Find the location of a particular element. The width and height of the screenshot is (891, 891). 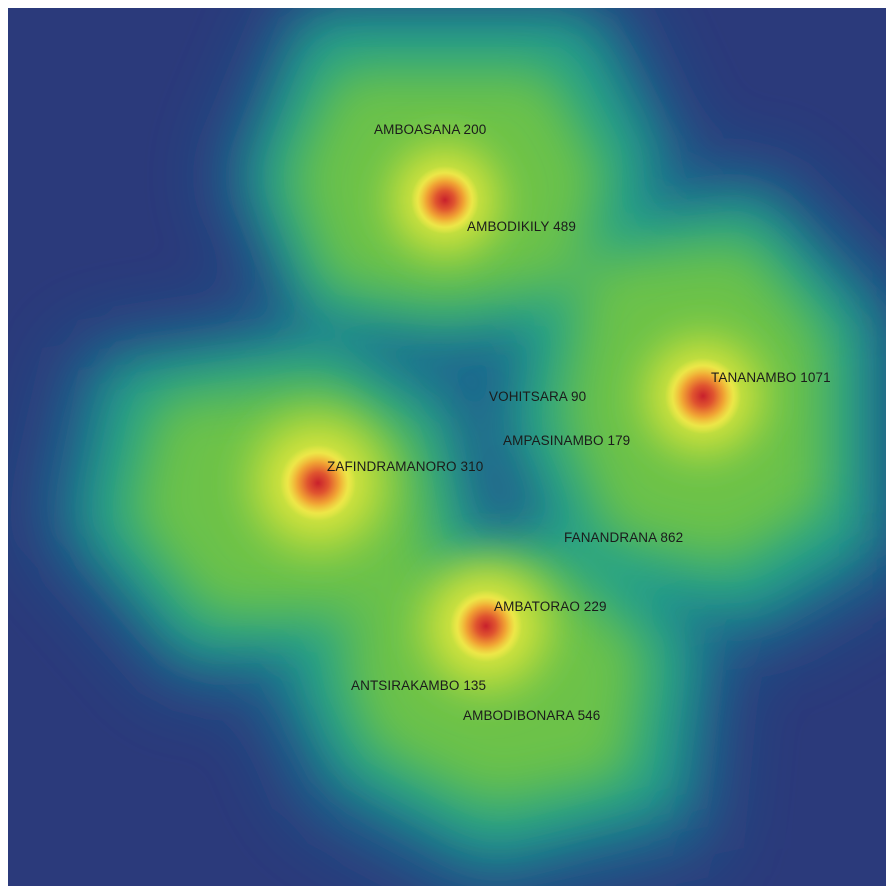

label-fanandrana: FANANDRANA 862 is located at coordinates (624, 537).